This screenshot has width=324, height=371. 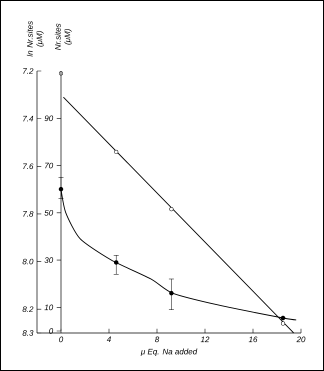 I want to click on y-tick-label: 8.0, so click(x=28, y=261).